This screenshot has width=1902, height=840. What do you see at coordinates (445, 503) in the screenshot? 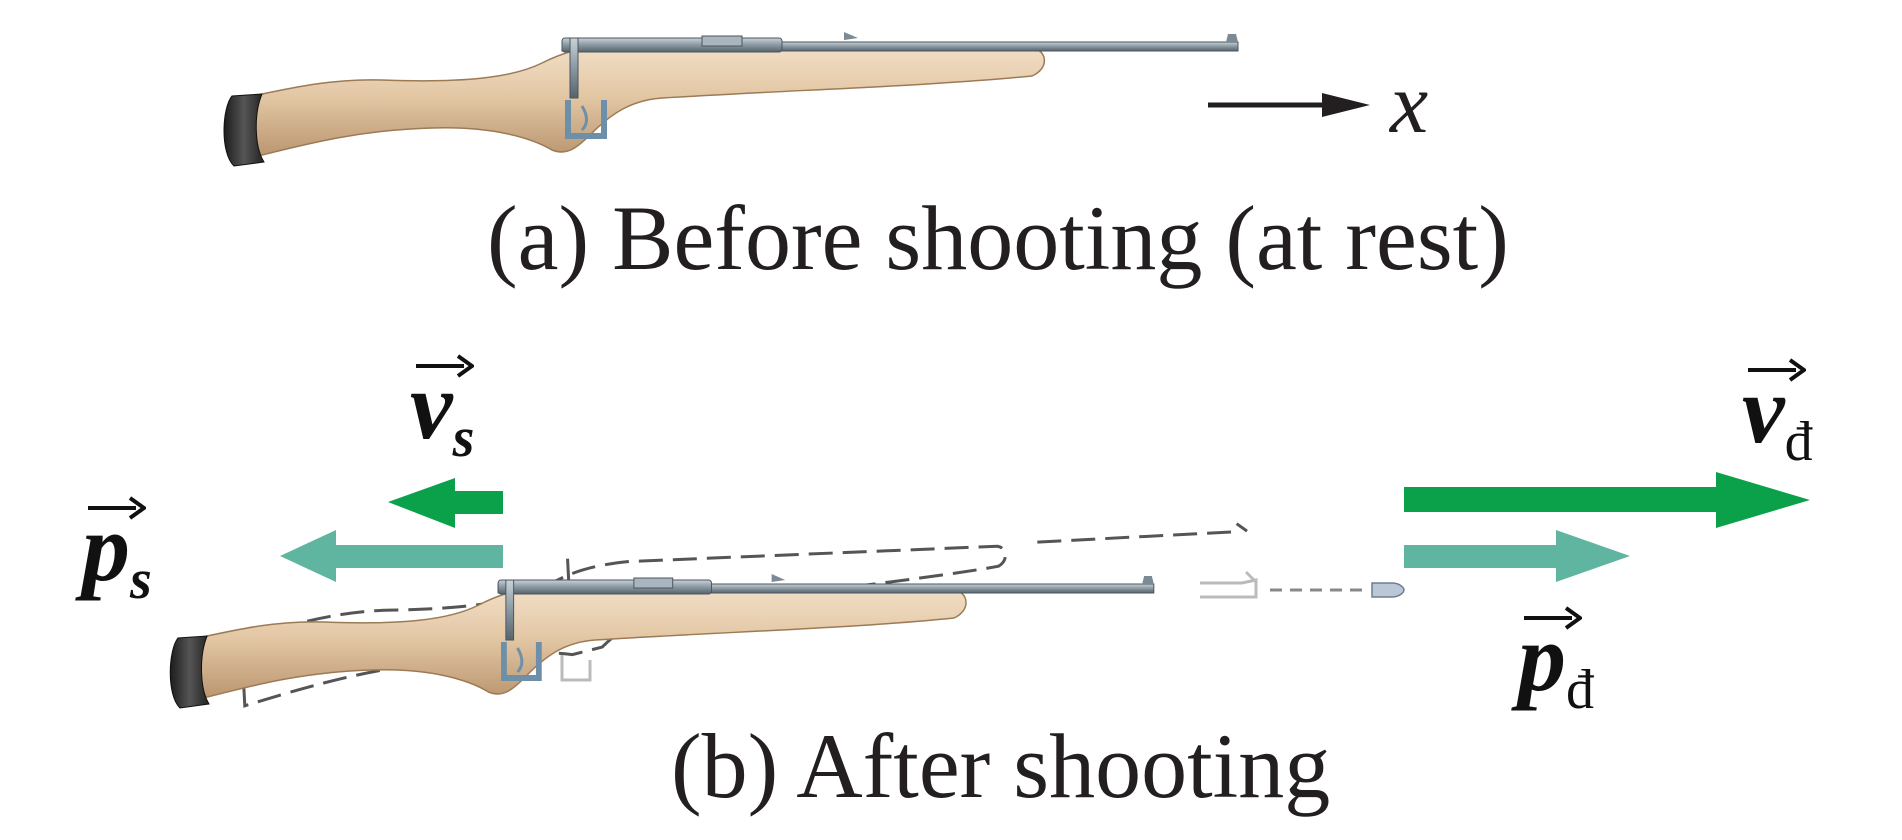
I see `gun-velocity-arrow` at bounding box center [445, 503].